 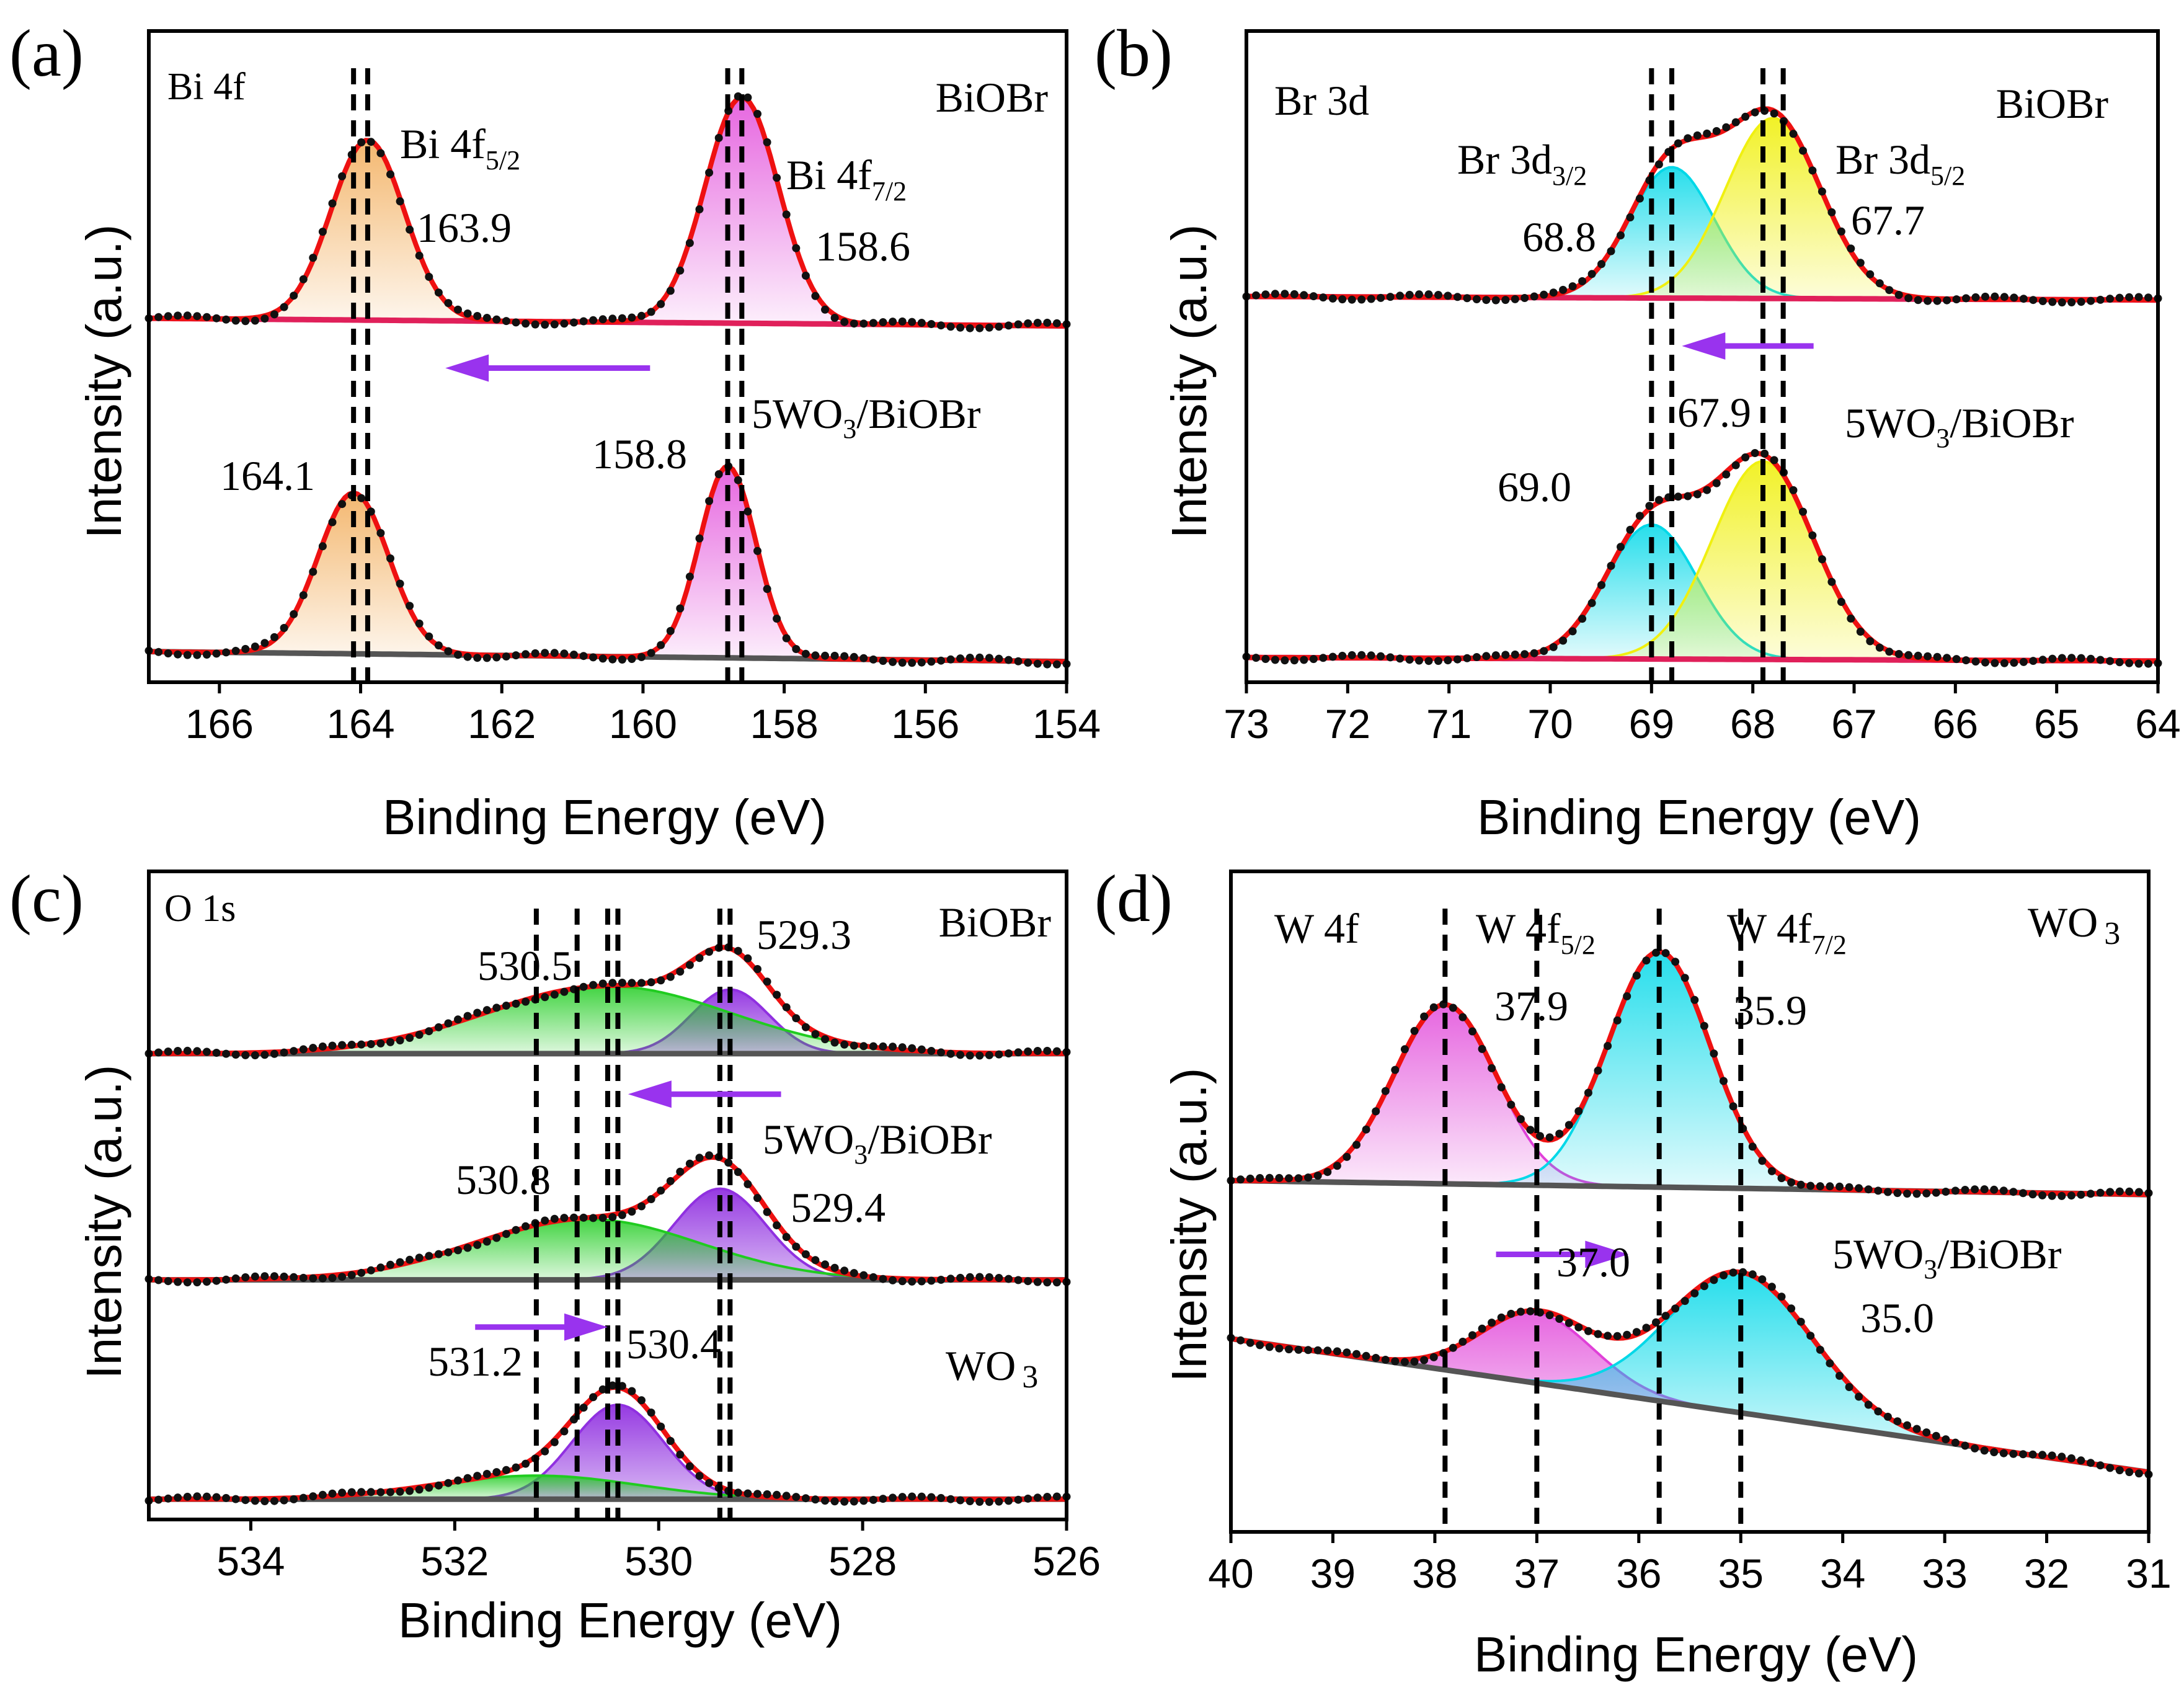 What do you see at coordinates (1435, 1573) in the screenshot?
I see `x-tick-label-d-2: 38` at bounding box center [1435, 1573].